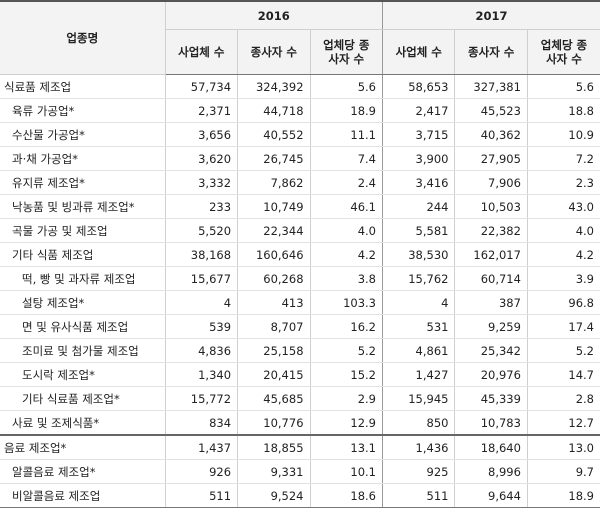 The image size is (600, 530). Describe the element at coordinates (418, 110) in the screenshot. I see `establishments-2017-cell: 2,417` at that location.